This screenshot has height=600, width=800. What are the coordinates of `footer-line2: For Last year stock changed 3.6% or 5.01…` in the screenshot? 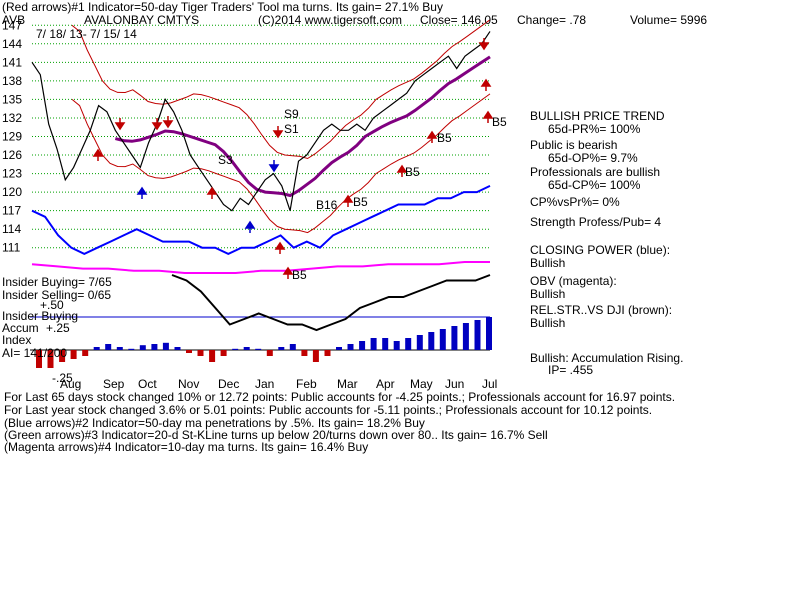 It's located at (328, 410).